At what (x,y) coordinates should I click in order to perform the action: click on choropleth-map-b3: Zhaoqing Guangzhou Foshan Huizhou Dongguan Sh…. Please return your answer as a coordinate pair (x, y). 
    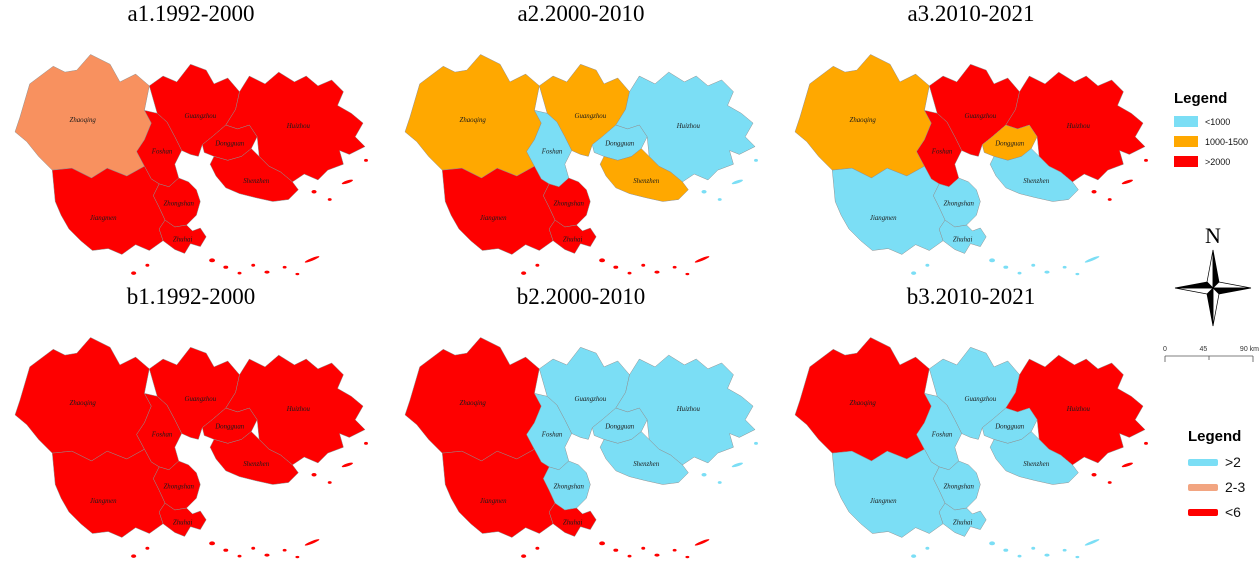
    Looking at the image, I should click on (971, 448).